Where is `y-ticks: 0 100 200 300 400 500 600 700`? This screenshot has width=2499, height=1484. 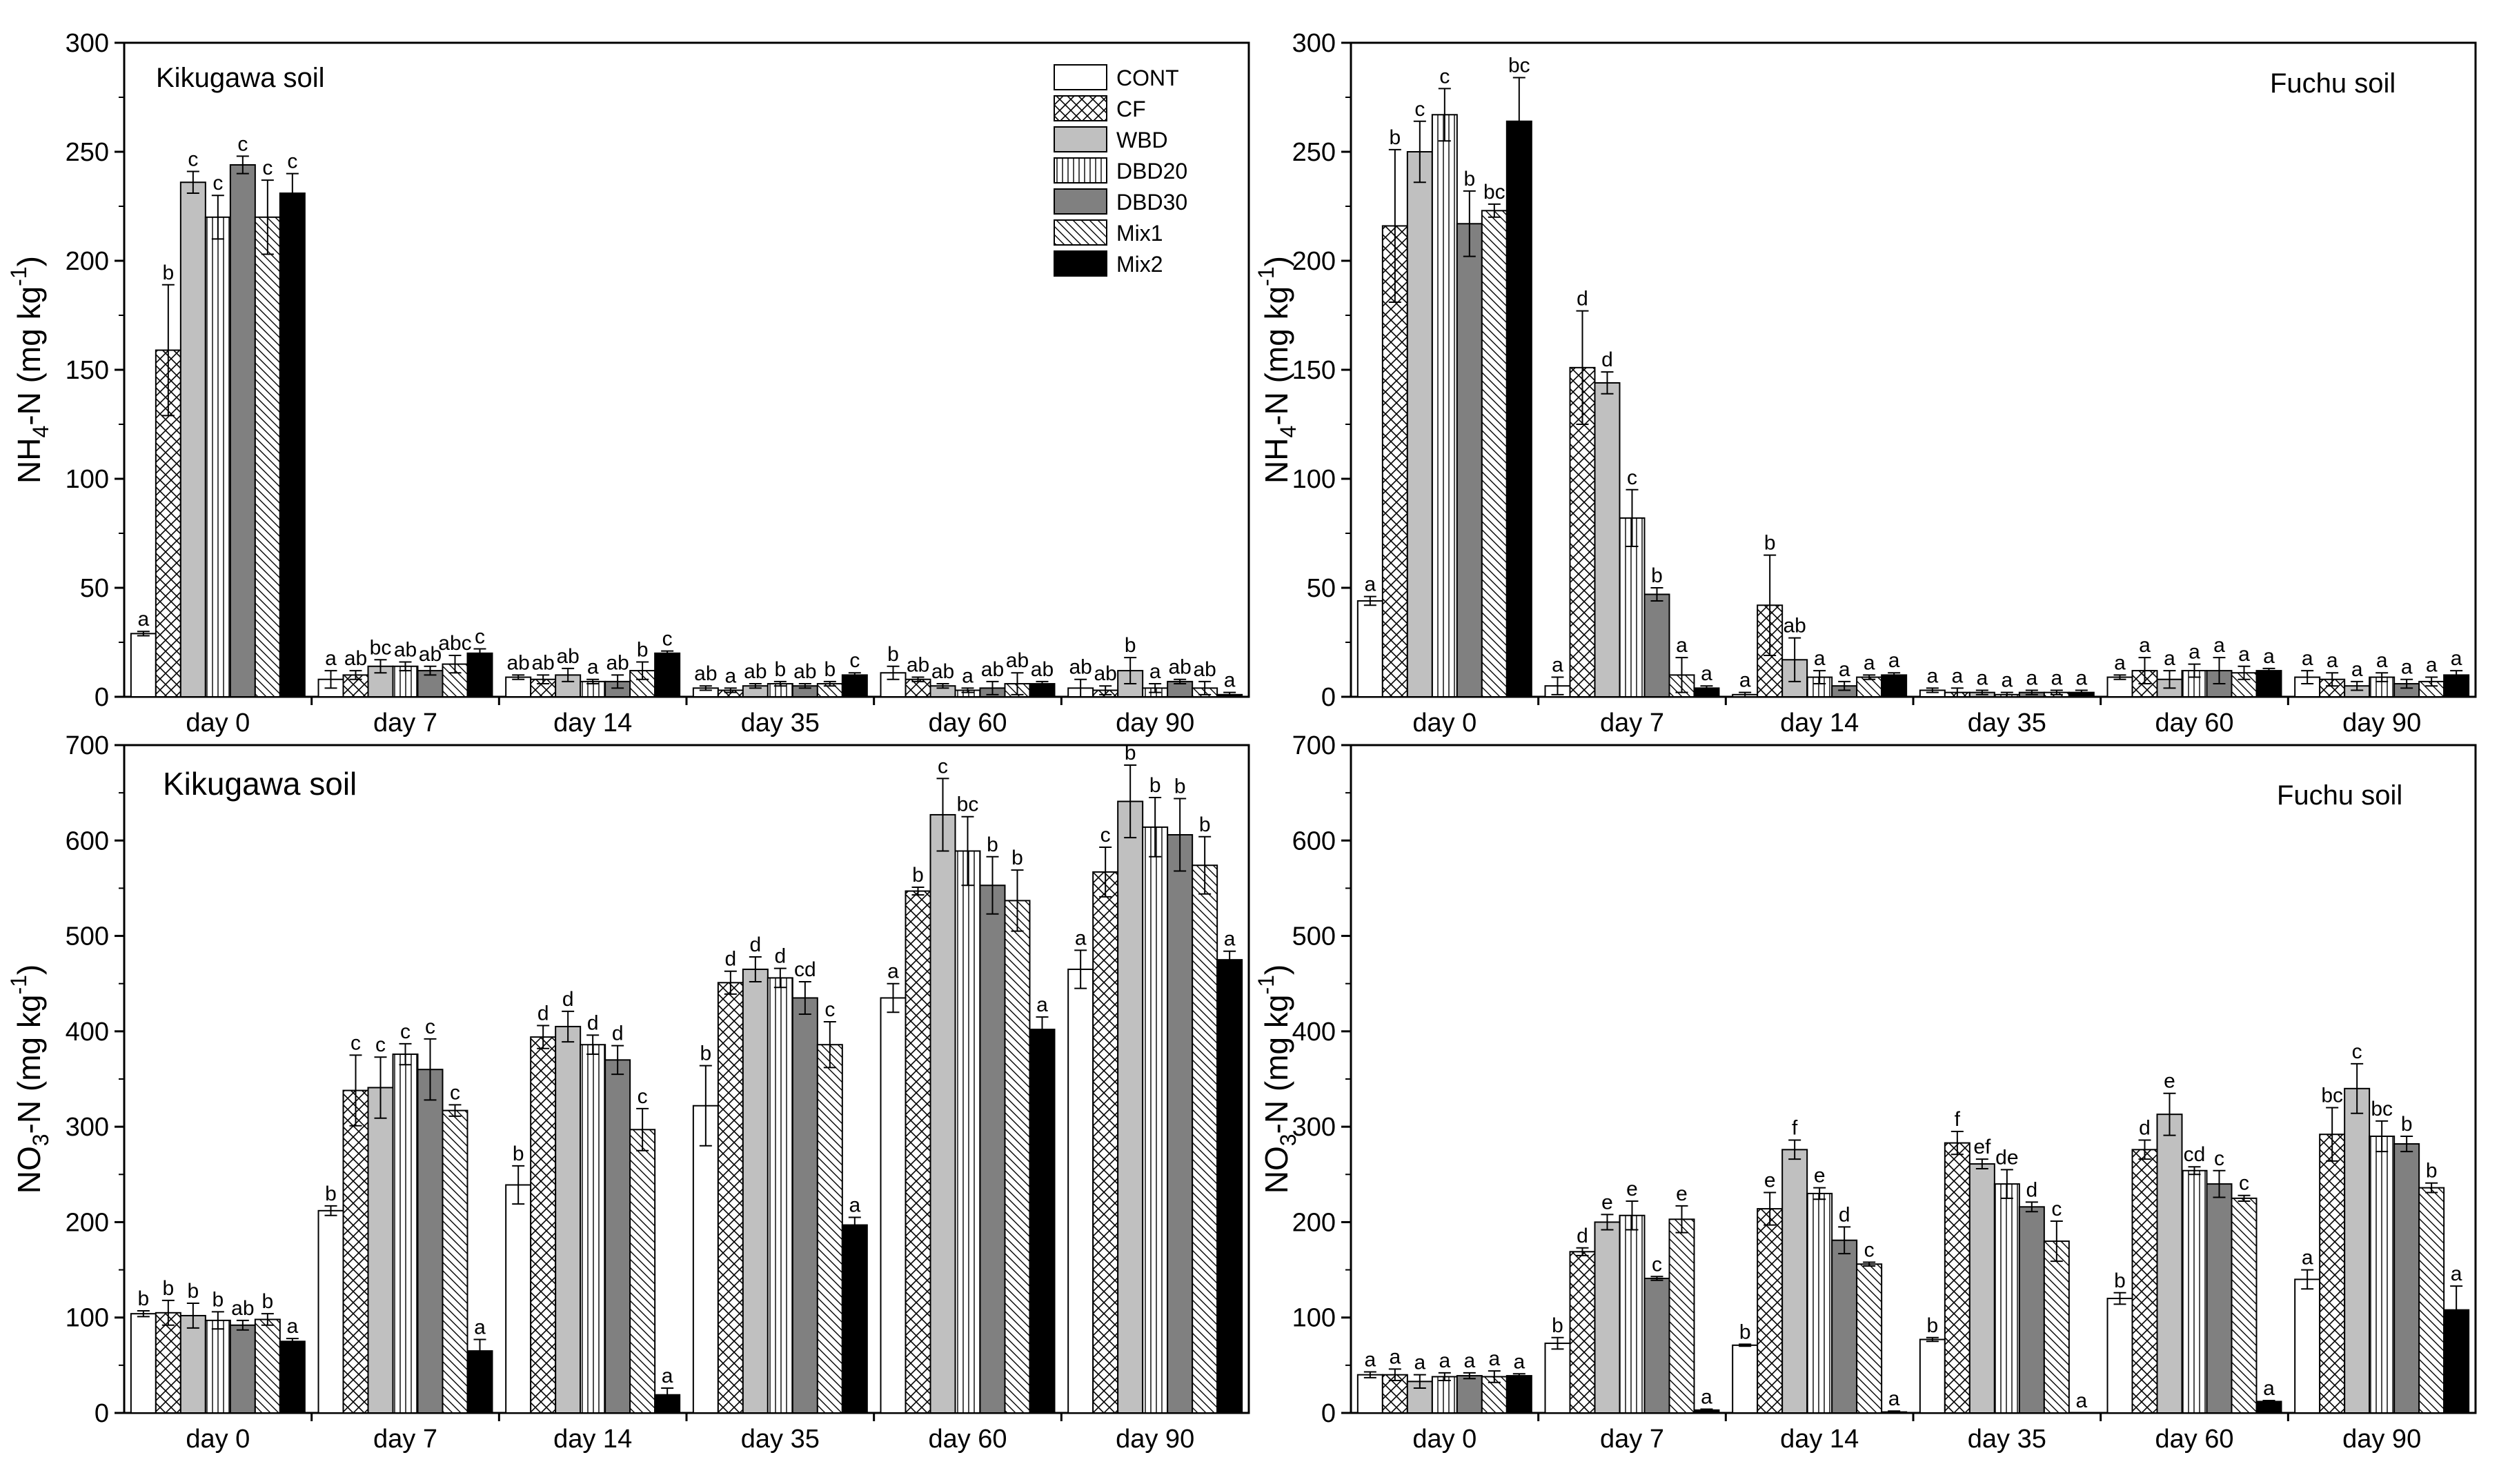 y-ticks: 0 100 200 300 400 500 600 700 is located at coordinates (95, 1079).